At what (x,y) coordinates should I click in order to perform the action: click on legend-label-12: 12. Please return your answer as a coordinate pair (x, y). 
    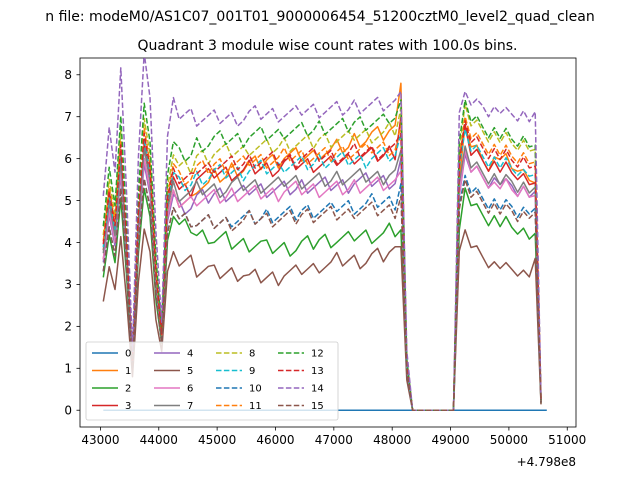
    Looking at the image, I should click on (317, 354).